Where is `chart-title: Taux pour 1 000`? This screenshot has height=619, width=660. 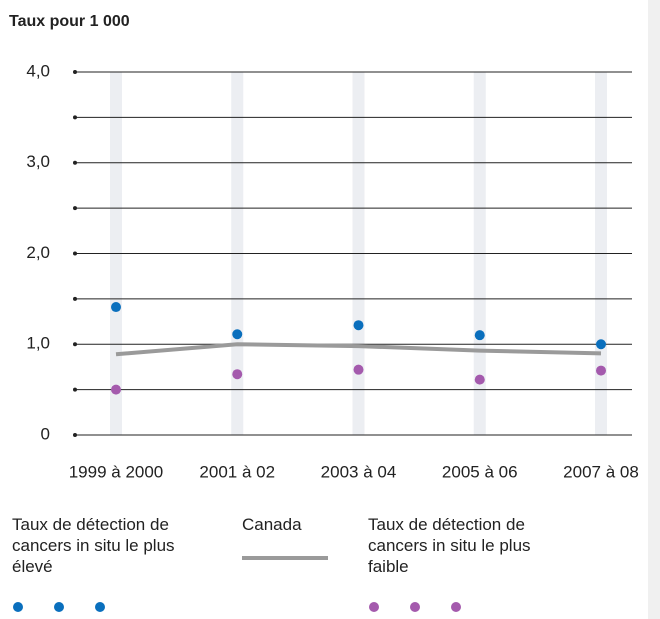
chart-title: Taux pour 1 000 is located at coordinates (69, 21).